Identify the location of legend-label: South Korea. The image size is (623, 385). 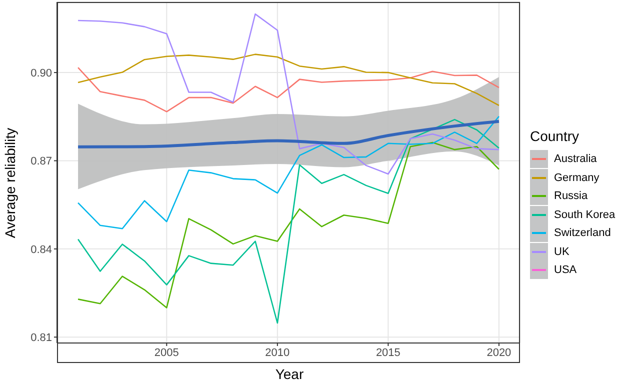
(585, 214).